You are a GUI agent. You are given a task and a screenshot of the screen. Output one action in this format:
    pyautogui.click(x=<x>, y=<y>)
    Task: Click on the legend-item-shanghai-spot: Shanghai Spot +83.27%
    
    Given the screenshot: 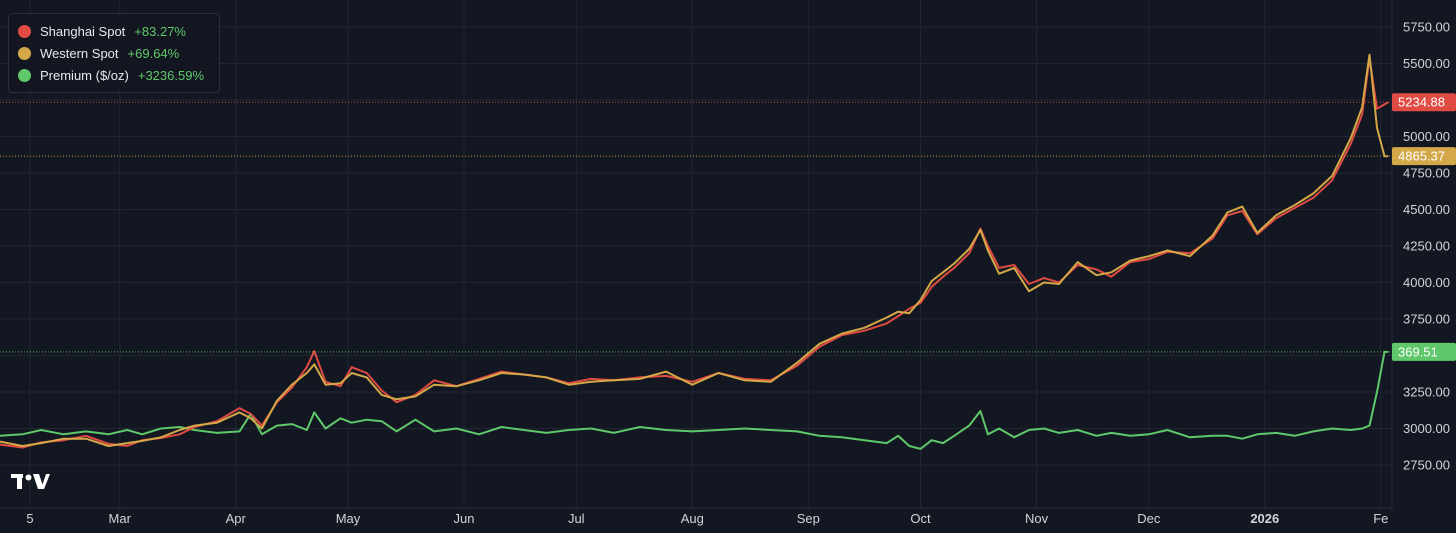 What is the action you would take?
    pyautogui.click(x=102, y=31)
    